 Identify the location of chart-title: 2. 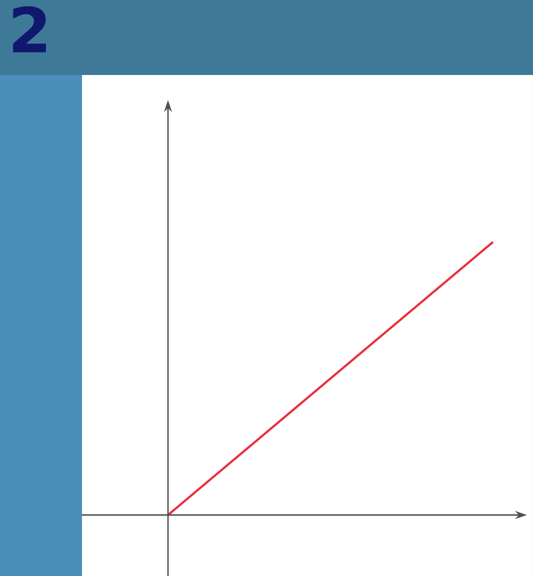
(29, 29).